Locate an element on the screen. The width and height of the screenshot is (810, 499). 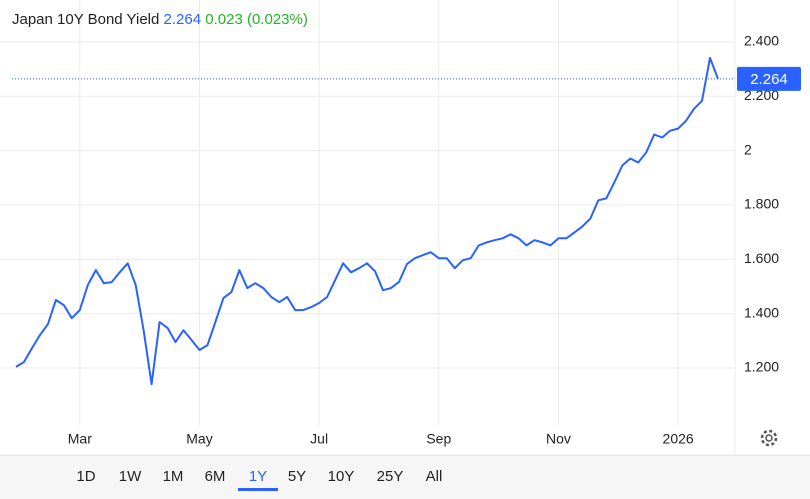
y-tick-label: 1.600 is located at coordinates (761, 258).